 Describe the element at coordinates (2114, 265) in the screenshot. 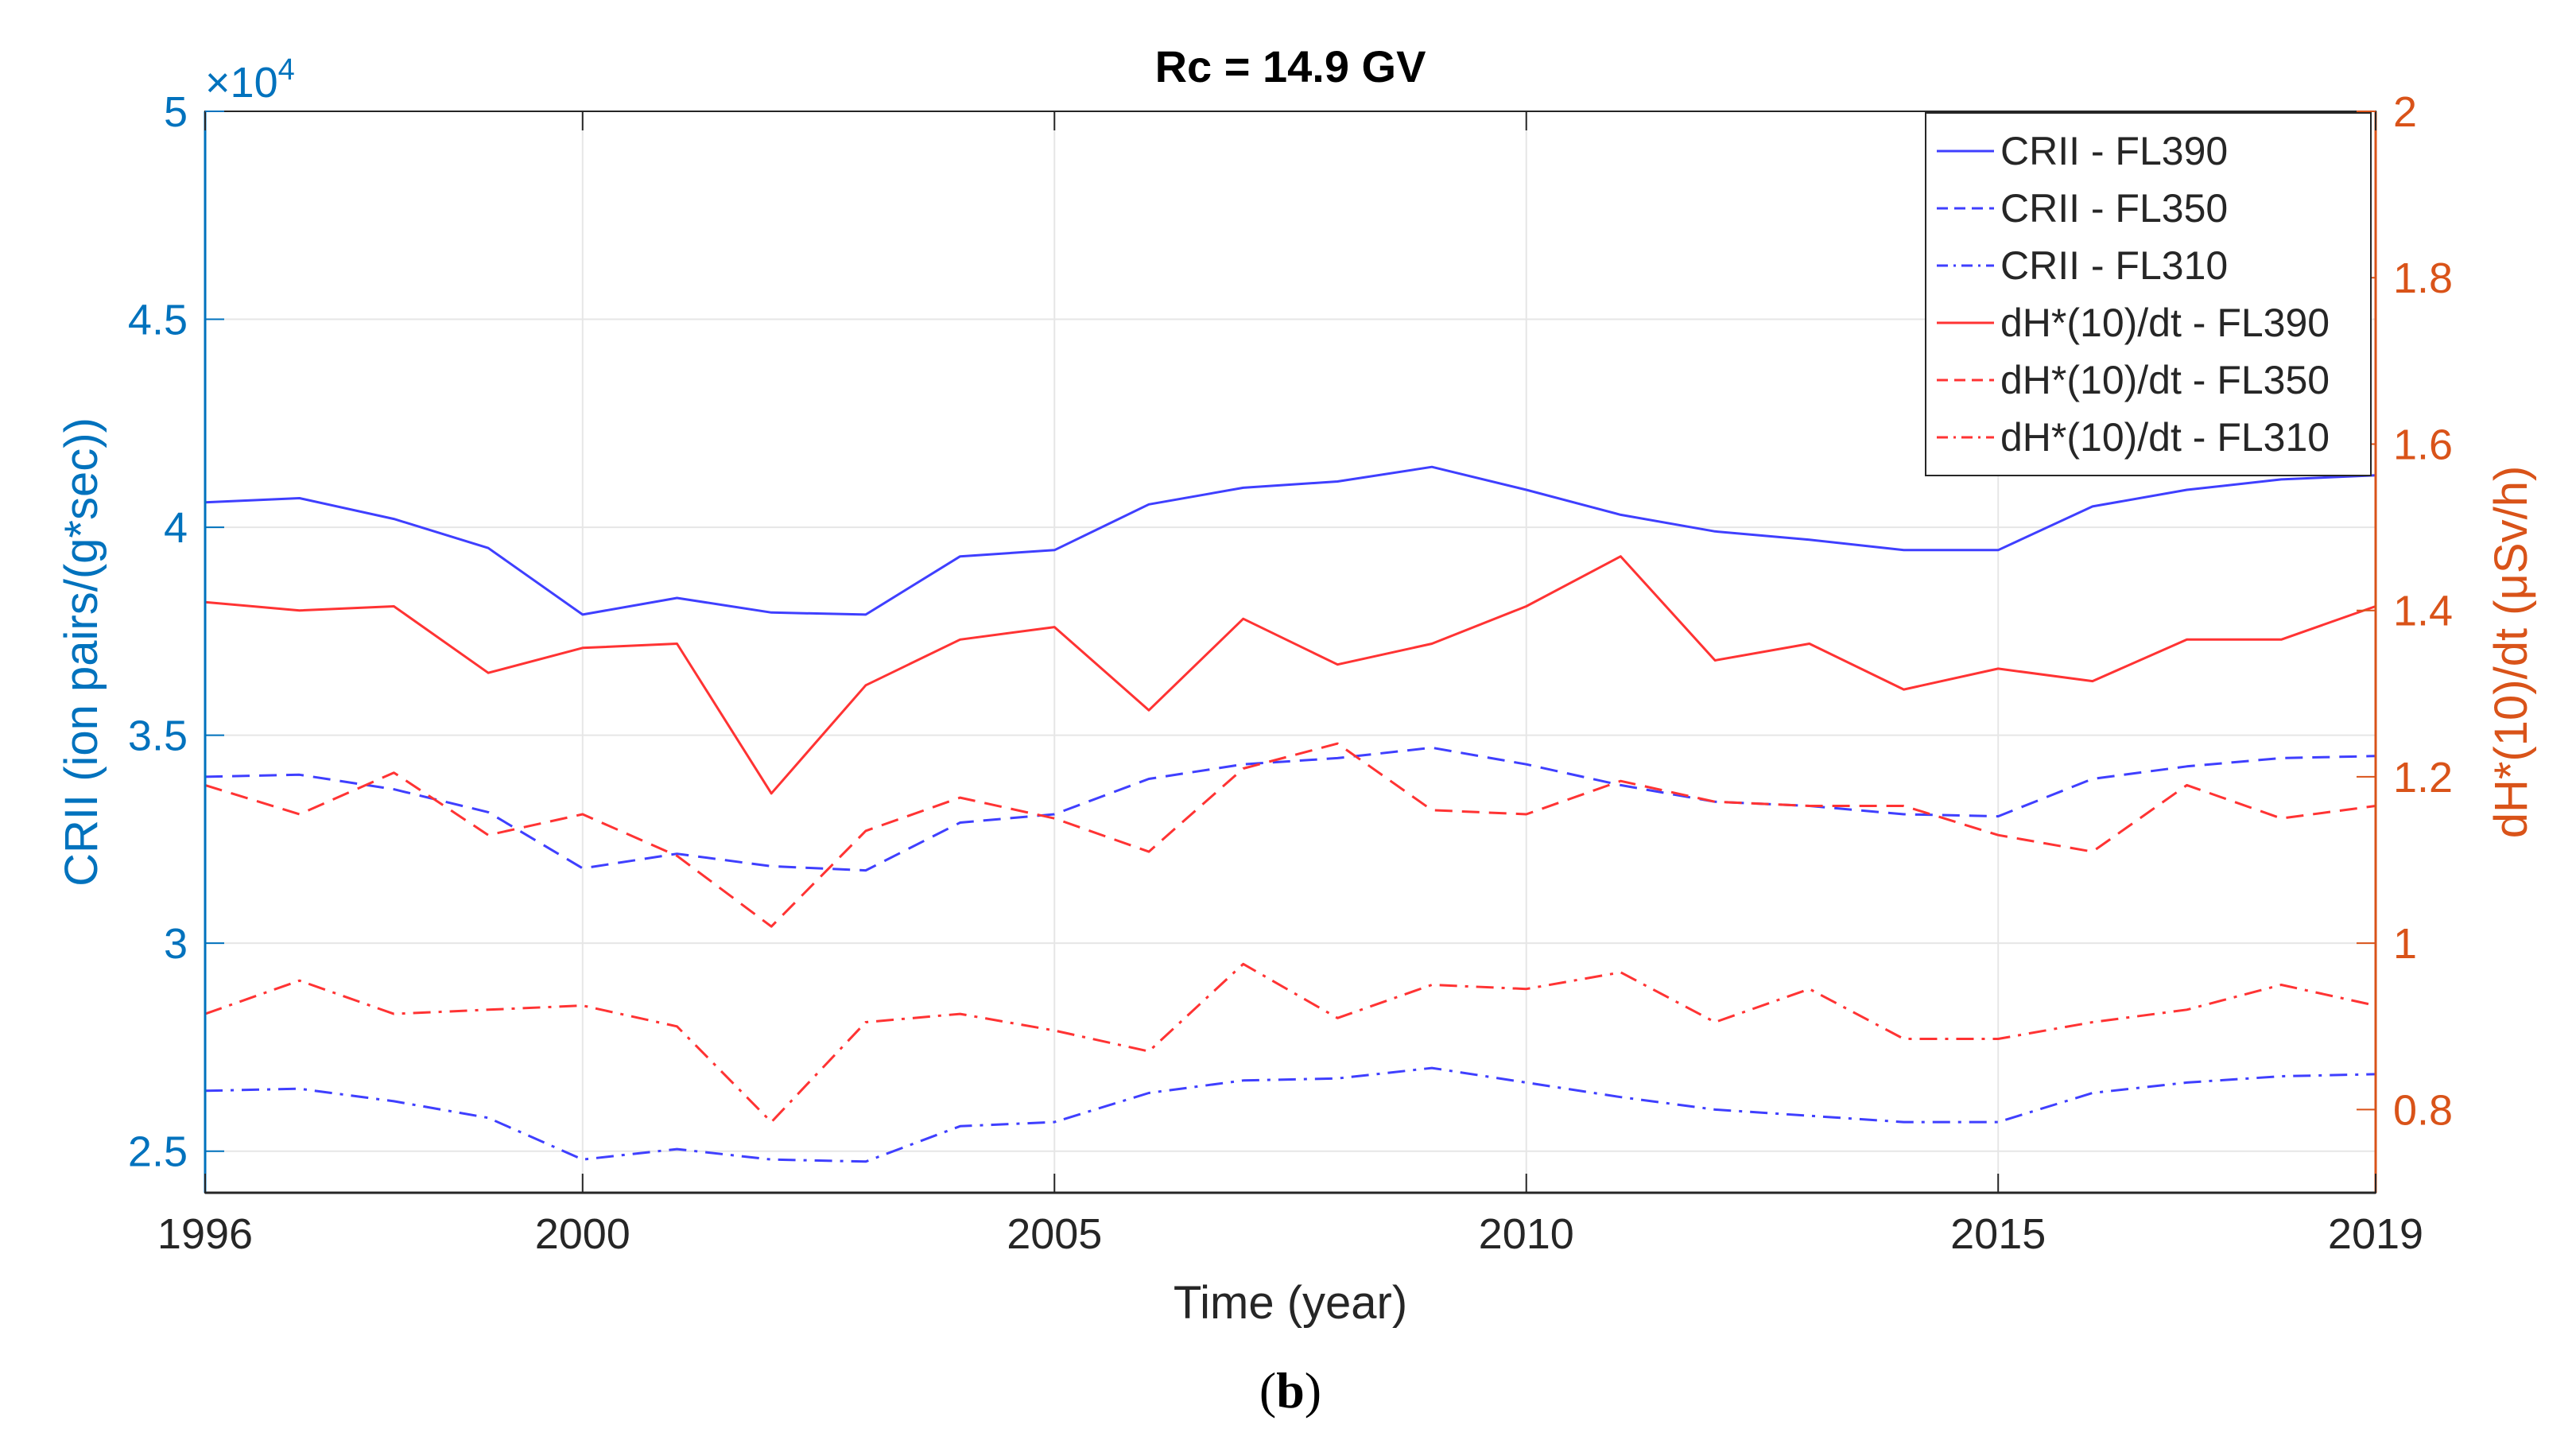

I see `legend-entry-label: CRII - FL310` at that location.